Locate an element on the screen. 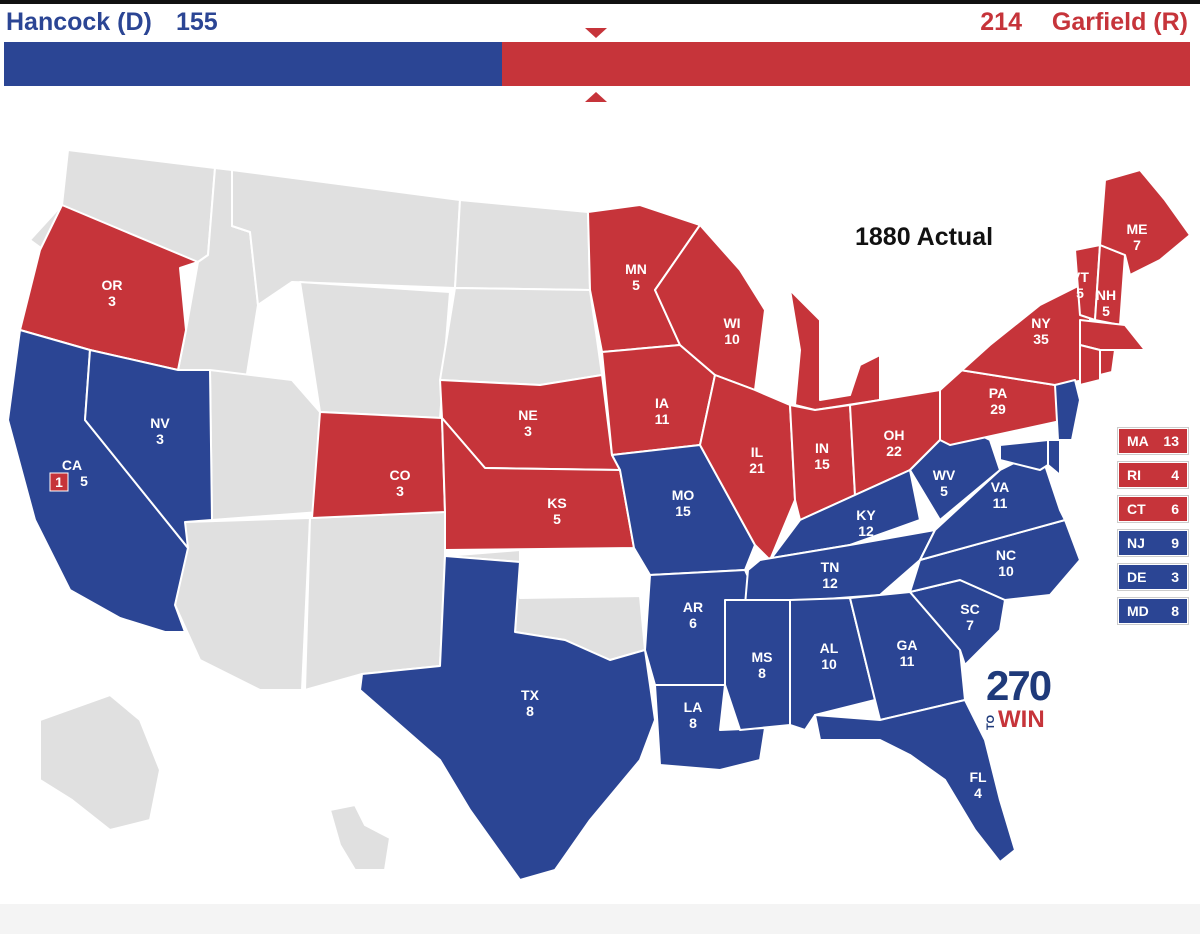  logo-win: WIN is located at coordinates (1021, 719).